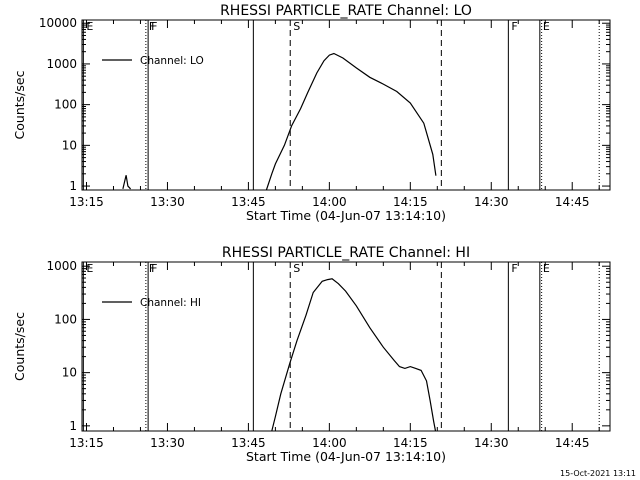 This screenshot has width=640, height=480. I want to click on legend-entry: Channel: LO, so click(172, 61).